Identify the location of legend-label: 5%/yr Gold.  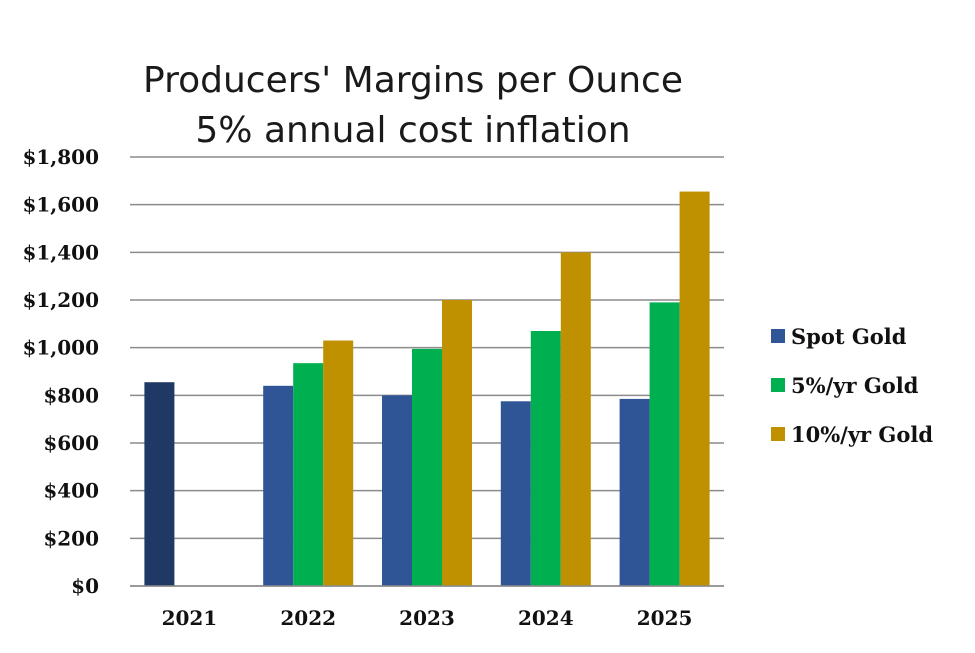
(855, 385).